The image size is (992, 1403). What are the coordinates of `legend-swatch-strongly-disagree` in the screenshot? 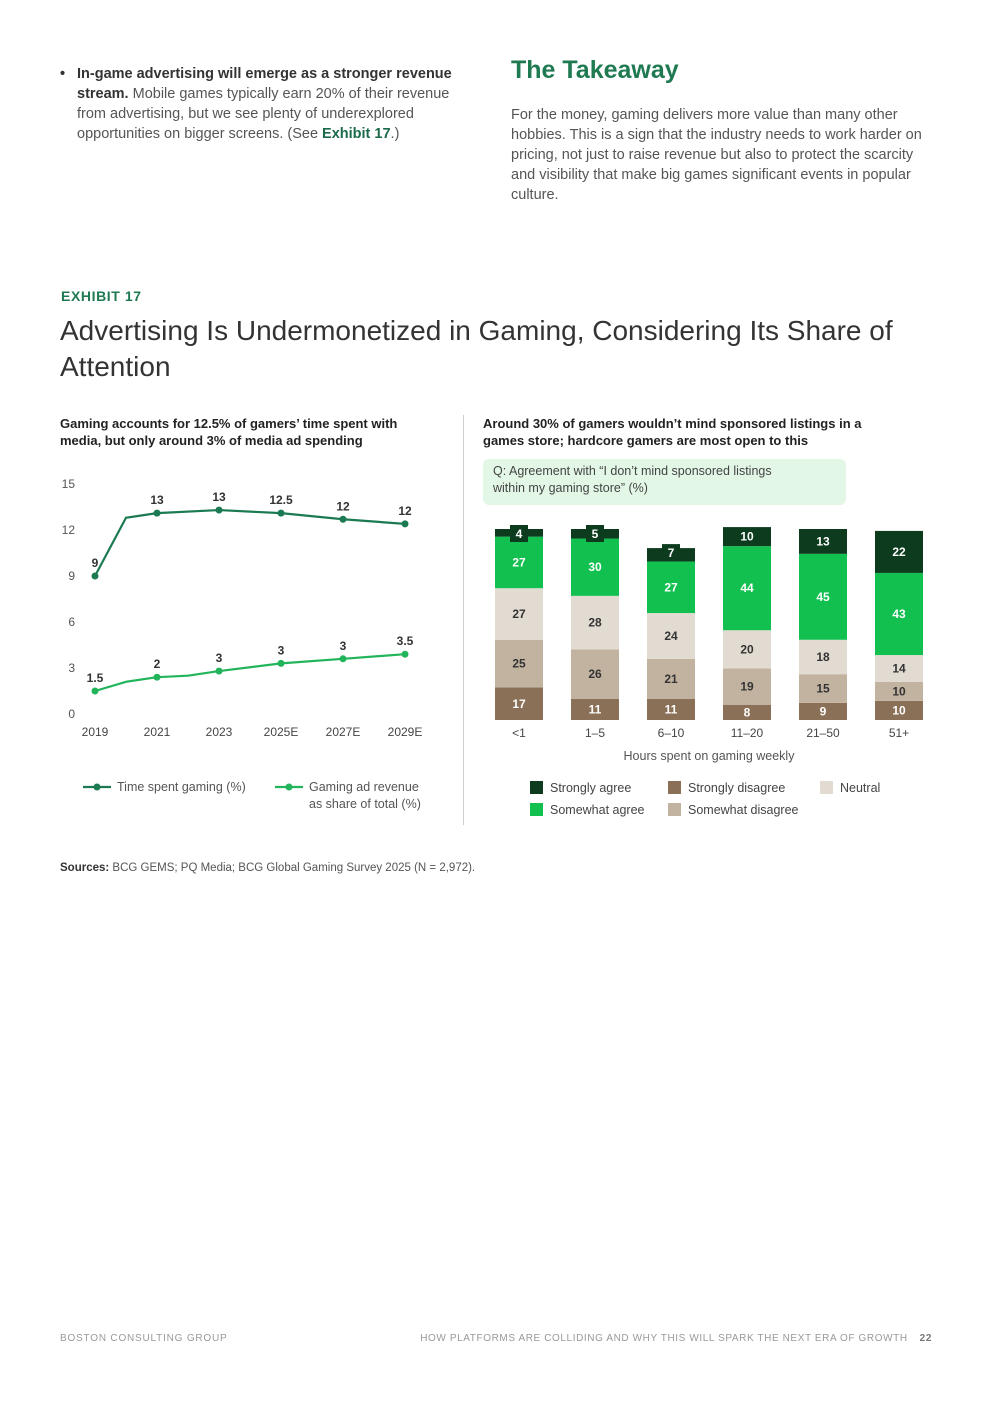 It's located at (674, 787).